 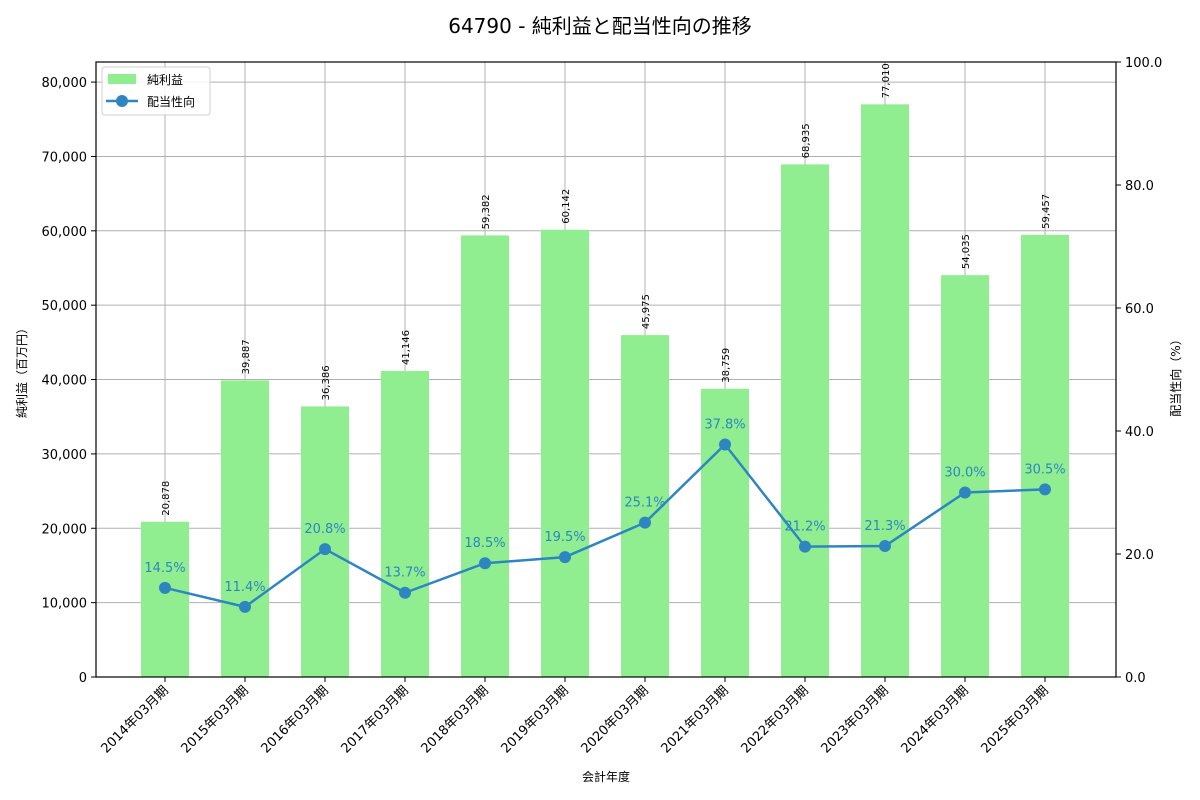 What do you see at coordinates (535, 719) in the screenshot?
I see `x-tick-label: 2019年03月期` at bounding box center [535, 719].